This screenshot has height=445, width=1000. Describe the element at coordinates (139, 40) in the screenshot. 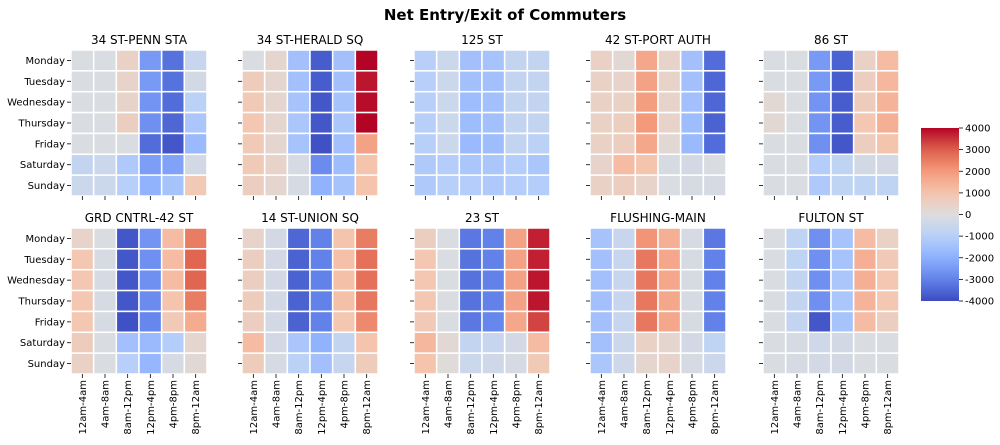

I see `panel-title: 34 ST-PENN STA` at that location.